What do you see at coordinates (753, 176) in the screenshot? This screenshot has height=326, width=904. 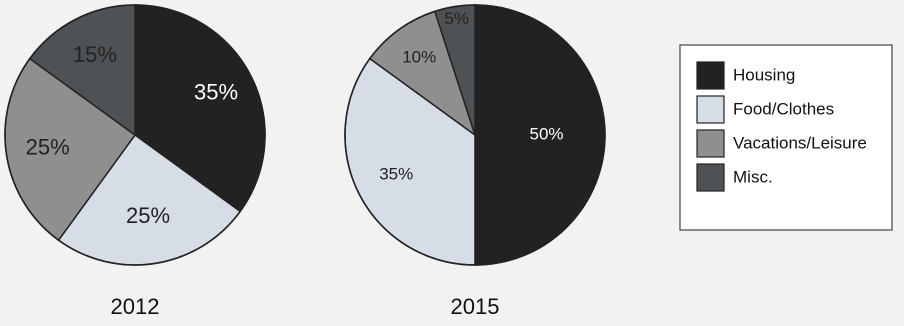 I see `legend-label: Misc.` at bounding box center [753, 176].